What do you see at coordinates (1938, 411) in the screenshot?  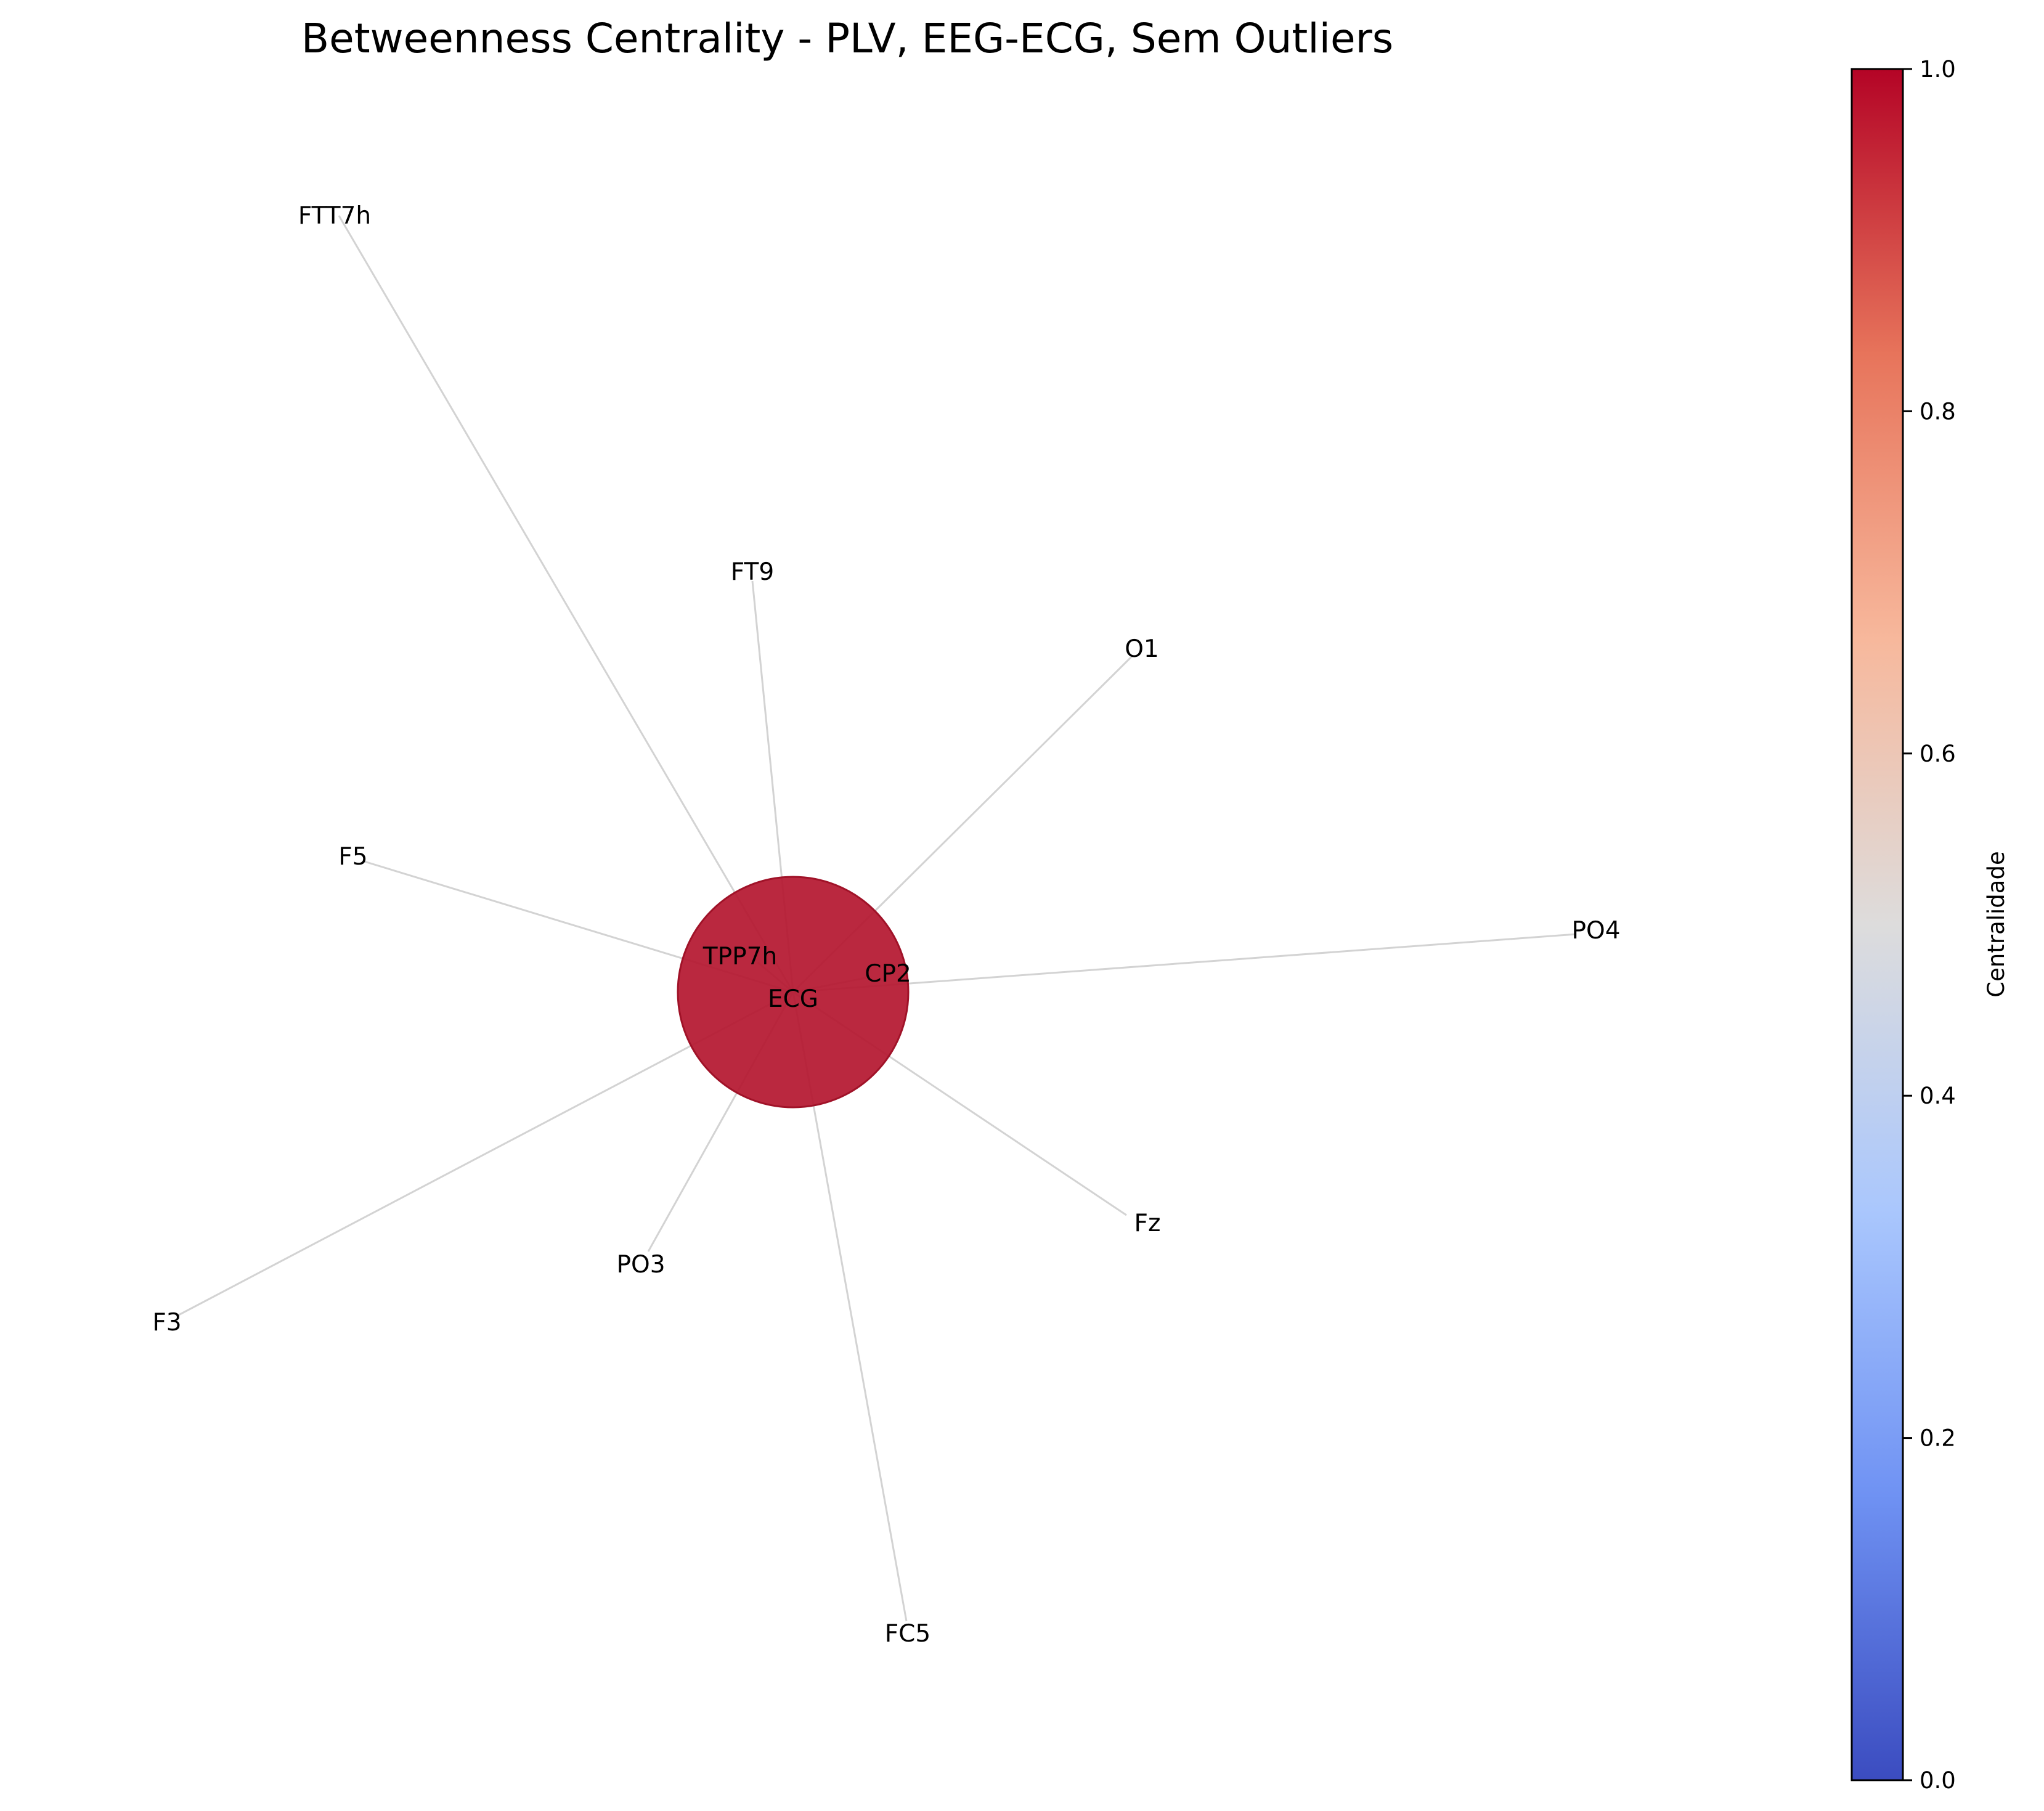 I see `colorbar-tick-label: 0.8` at bounding box center [1938, 411].